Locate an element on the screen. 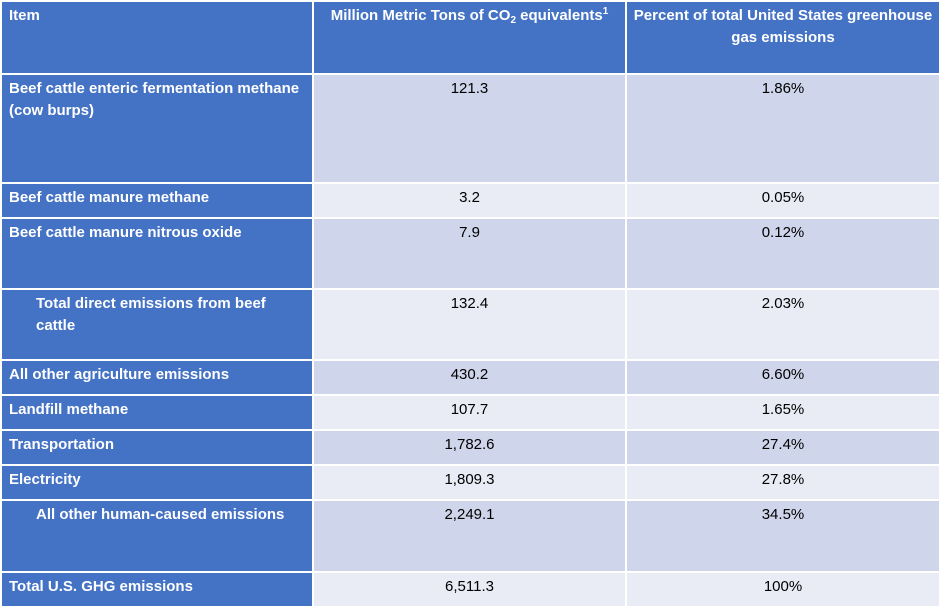 Image resolution: width=939 pixels, height=608 pixels. table-row: Beef cattle manure methane 3.2 0.05% is located at coordinates (469, 200).